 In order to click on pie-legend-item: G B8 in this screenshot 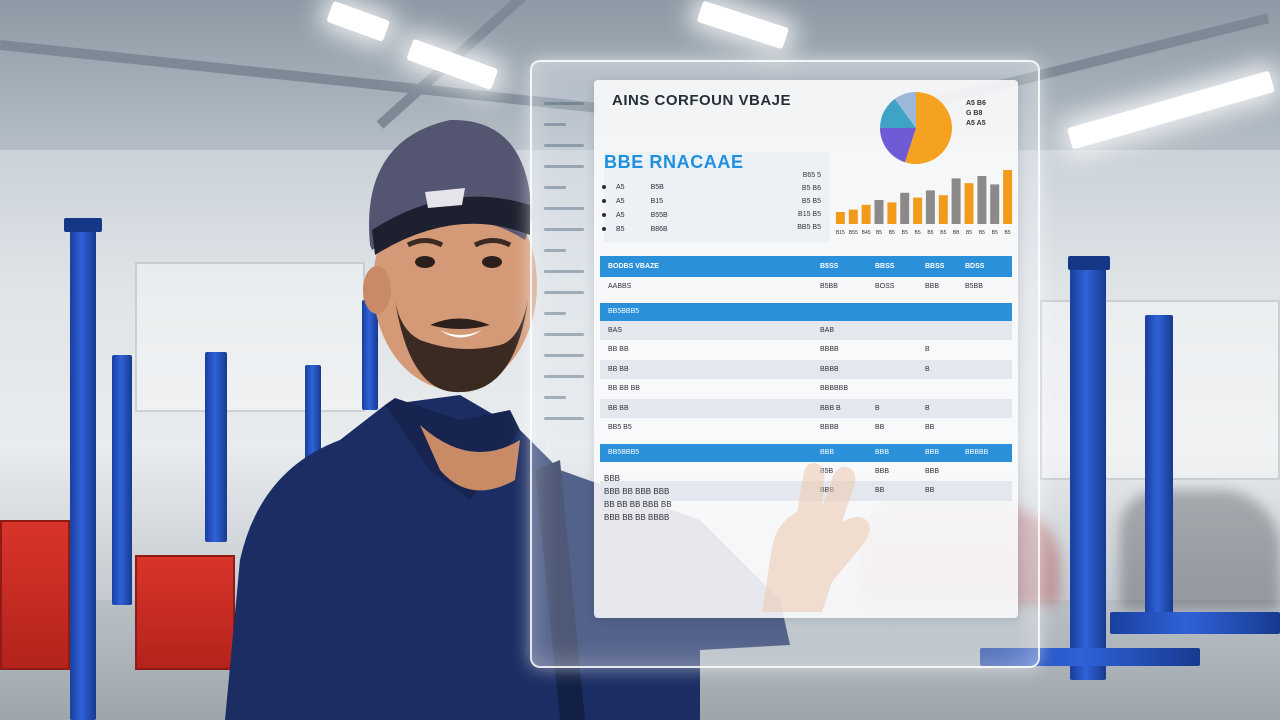, I will do `click(974, 113)`.